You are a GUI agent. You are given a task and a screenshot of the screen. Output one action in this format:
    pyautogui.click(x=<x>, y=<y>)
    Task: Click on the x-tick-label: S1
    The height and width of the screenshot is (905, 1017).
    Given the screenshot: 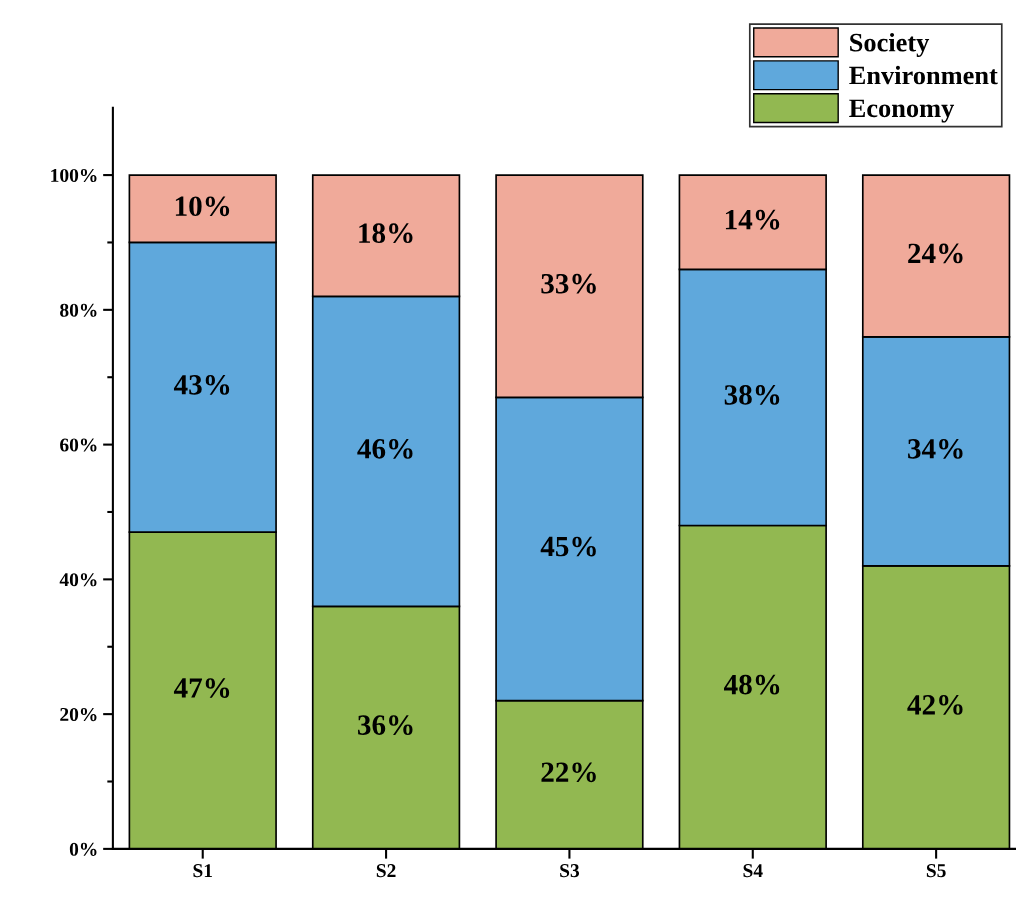 What is the action you would take?
    pyautogui.click(x=202, y=871)
    